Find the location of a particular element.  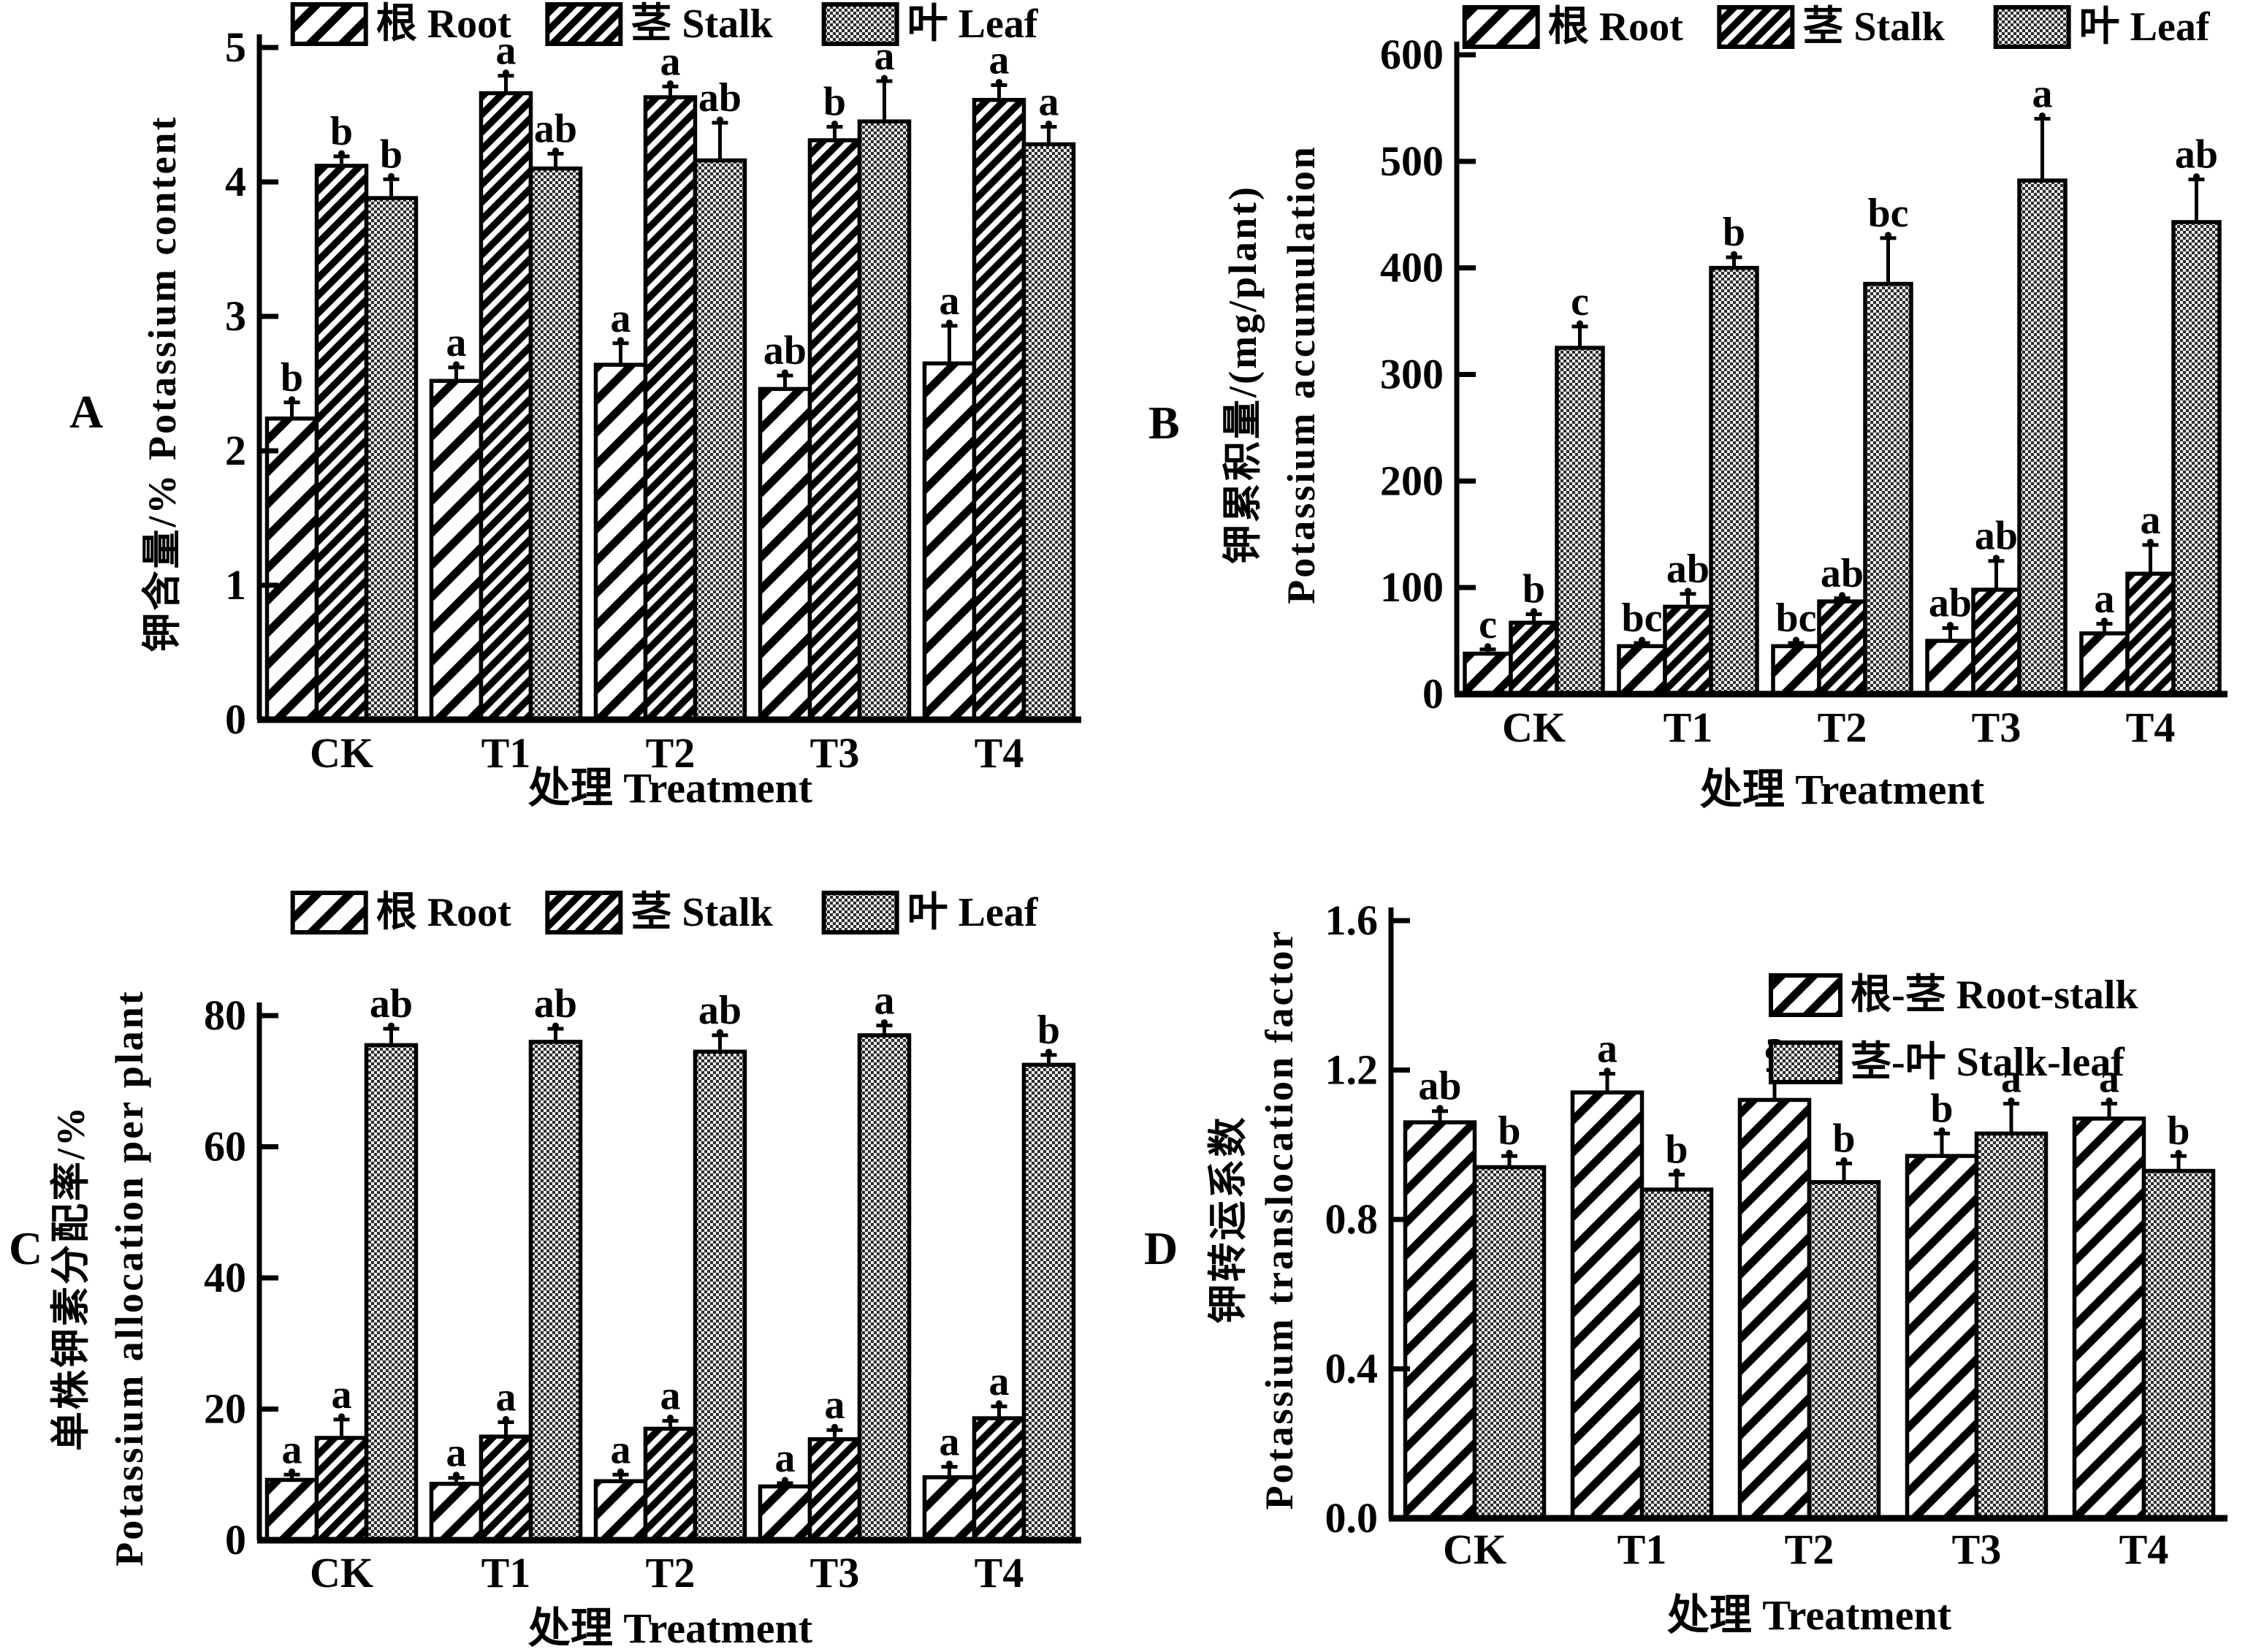

y-axis-title-line2: Potassium accumulation is located at coordinates (1301, 374).